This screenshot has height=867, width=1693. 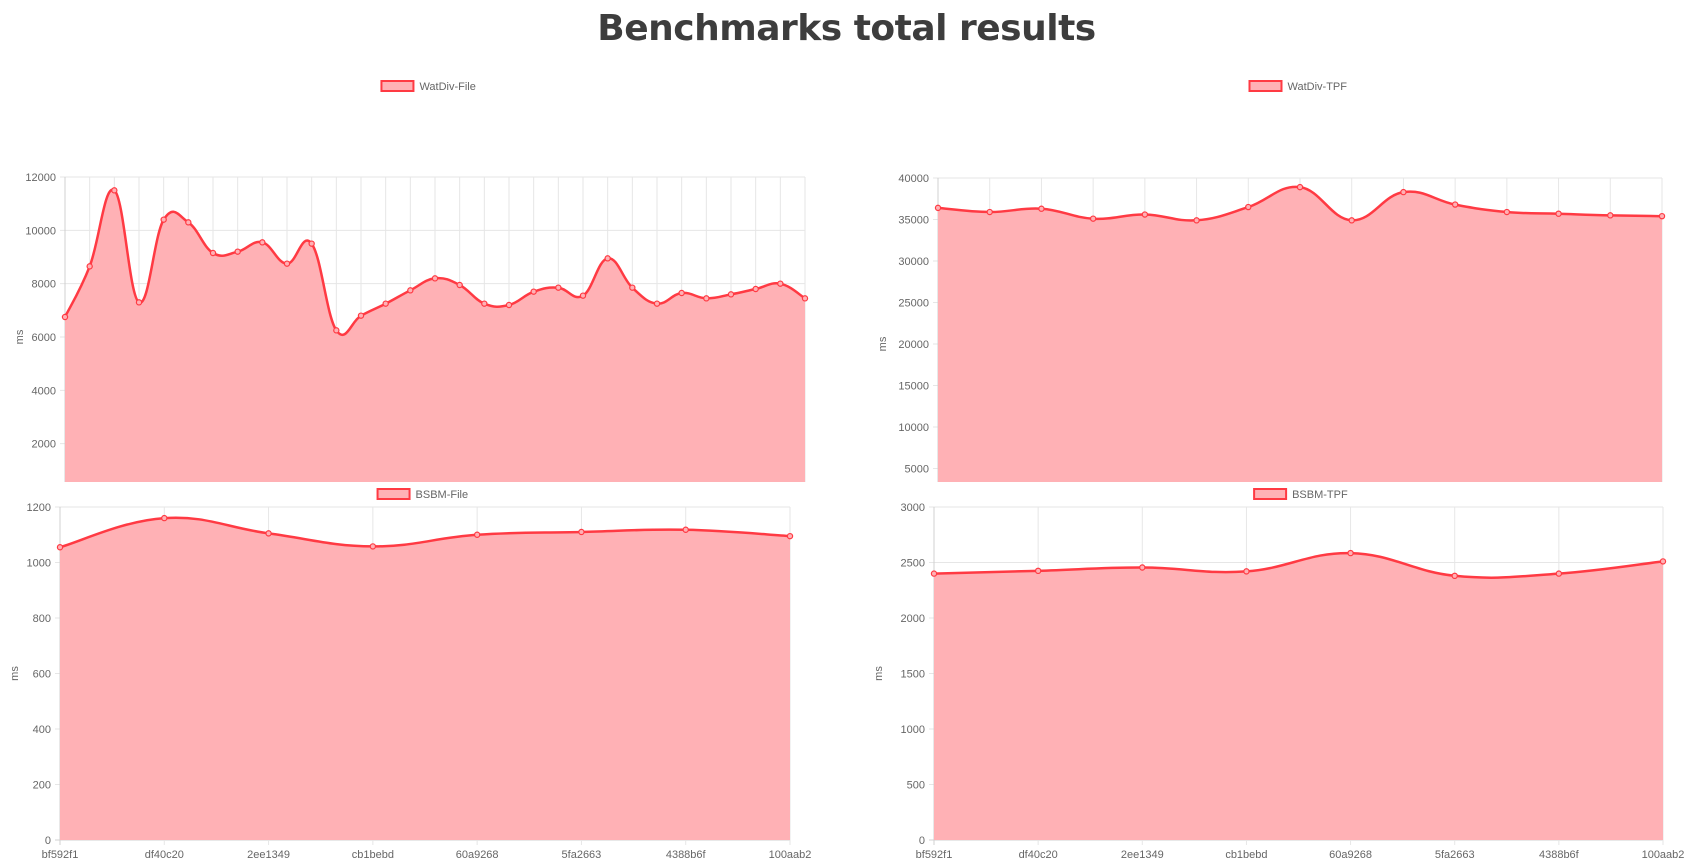 What do you see at coordinates (846, 28) in the screenshot?
I see `page-title: Benchmarks total results` at bounding box center [846, 28].